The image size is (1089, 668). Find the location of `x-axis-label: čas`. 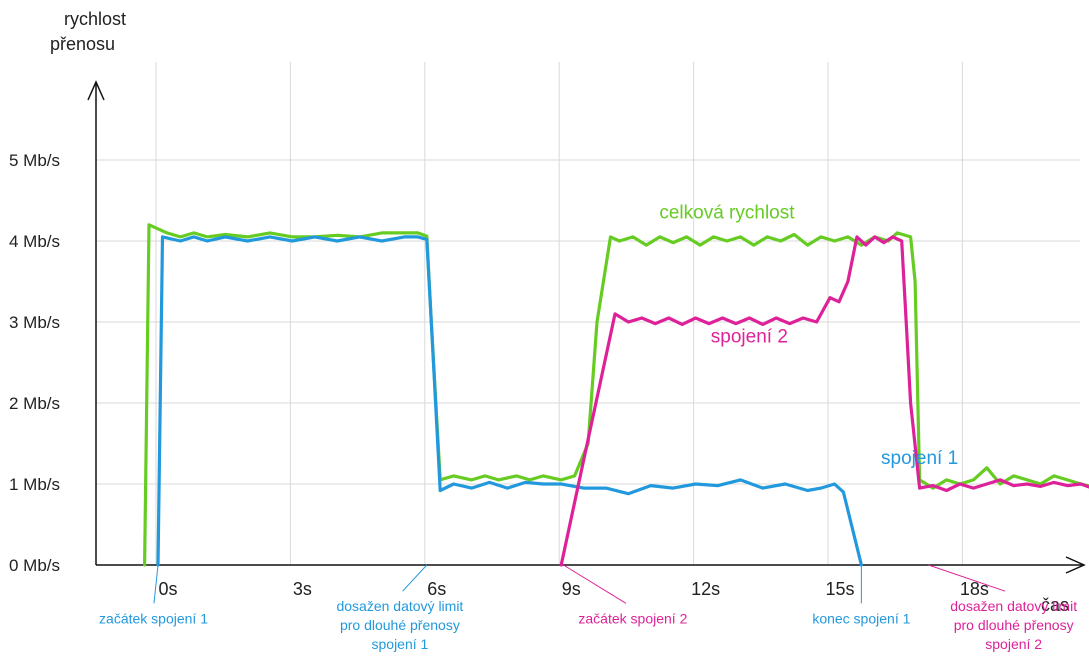

x-axis-label: čas is located at coordinates (1055, 605).